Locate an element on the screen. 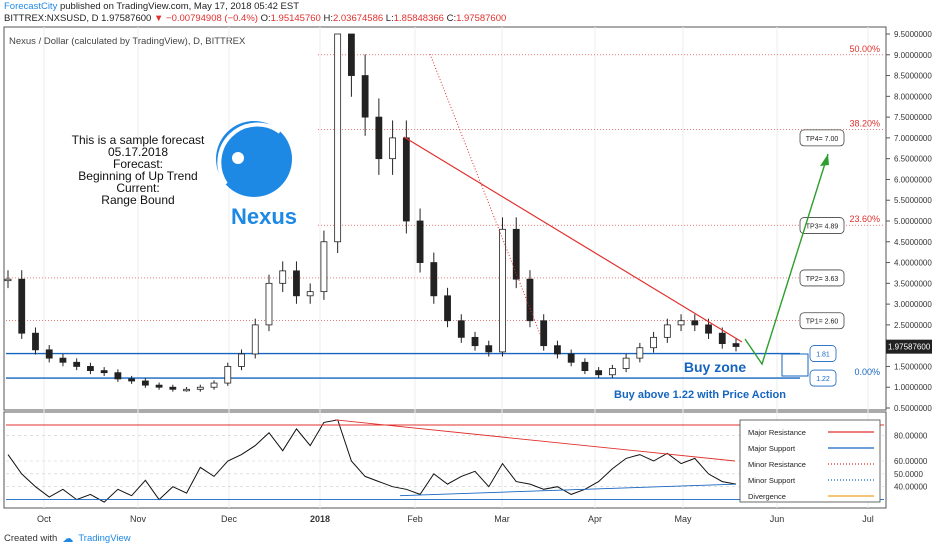  nexus-logo: Nexus is located at coordinates (256, 175).